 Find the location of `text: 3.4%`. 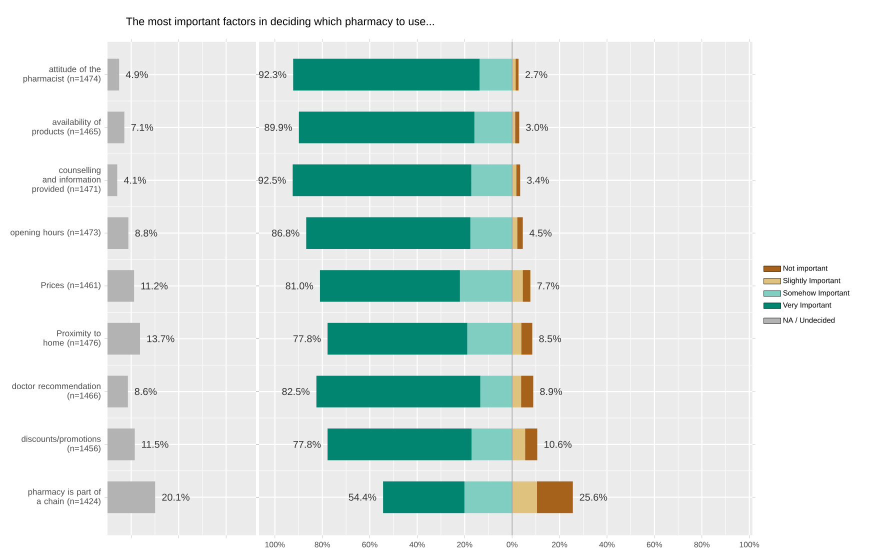

text: 3.4% is located at coordinates (538, 180).